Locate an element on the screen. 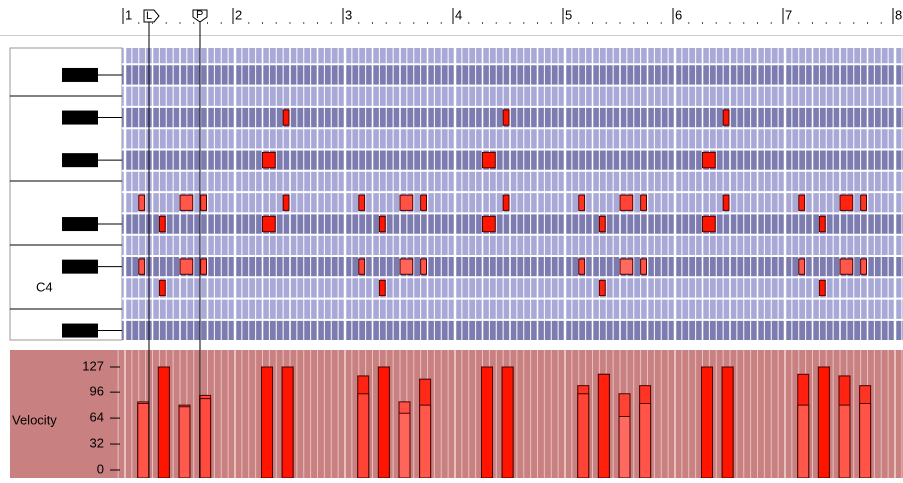  ruler-label: 5 is located at coordinates (568, 14).